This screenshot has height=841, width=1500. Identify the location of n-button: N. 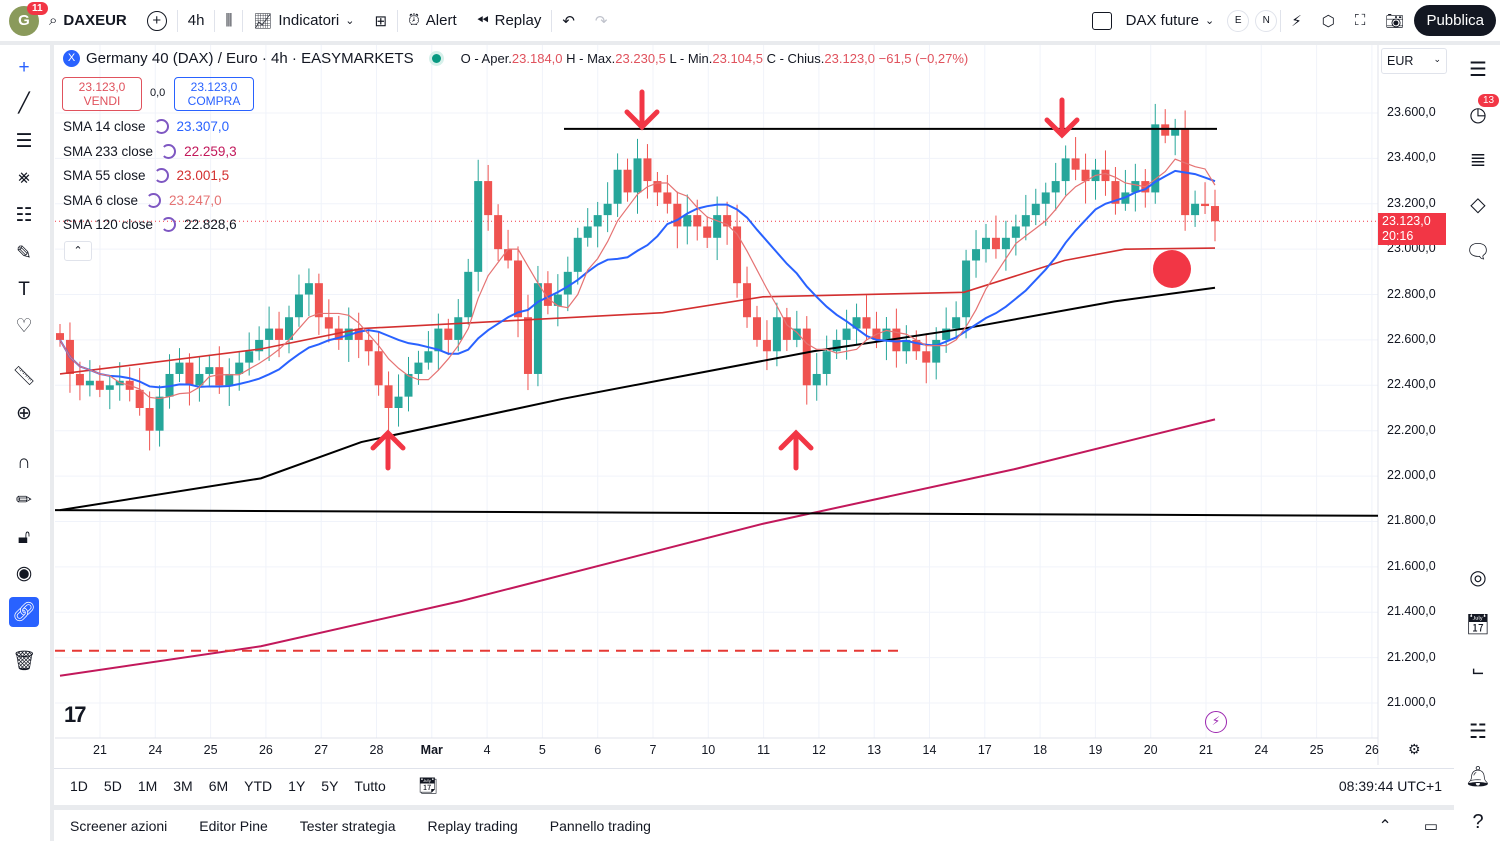
(1266, 20).